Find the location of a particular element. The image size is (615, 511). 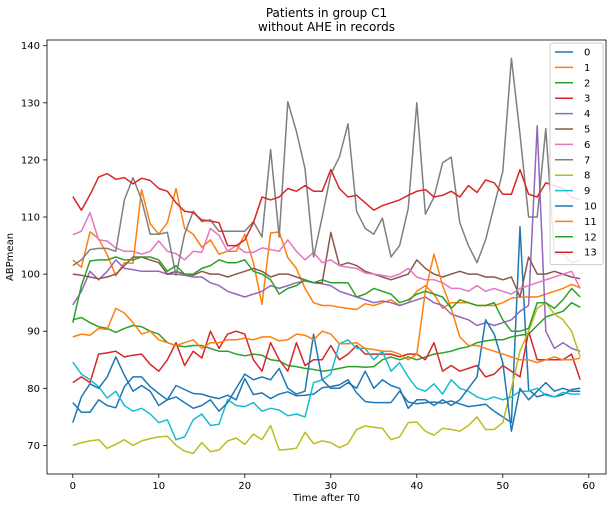

legend-label-13: 13 is located at coordinates (590, 253).